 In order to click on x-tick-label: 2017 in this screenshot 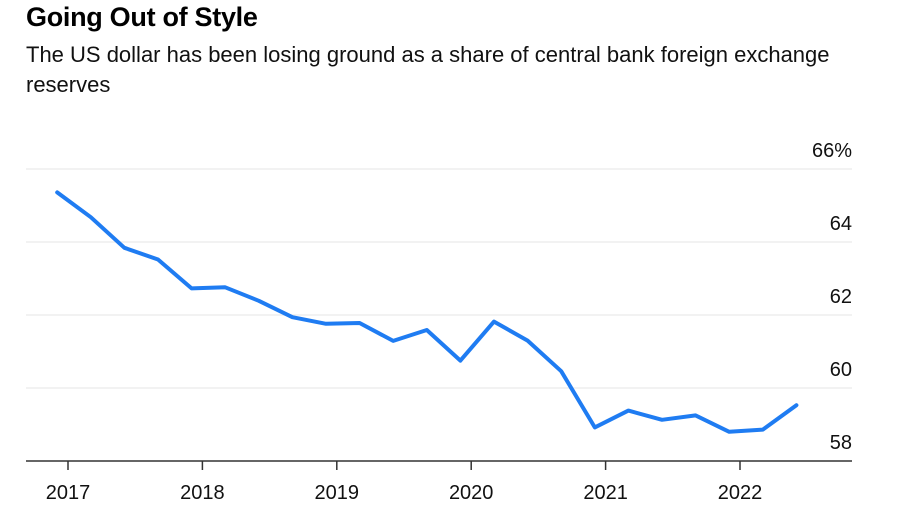, I will do `click(68, 493)`.